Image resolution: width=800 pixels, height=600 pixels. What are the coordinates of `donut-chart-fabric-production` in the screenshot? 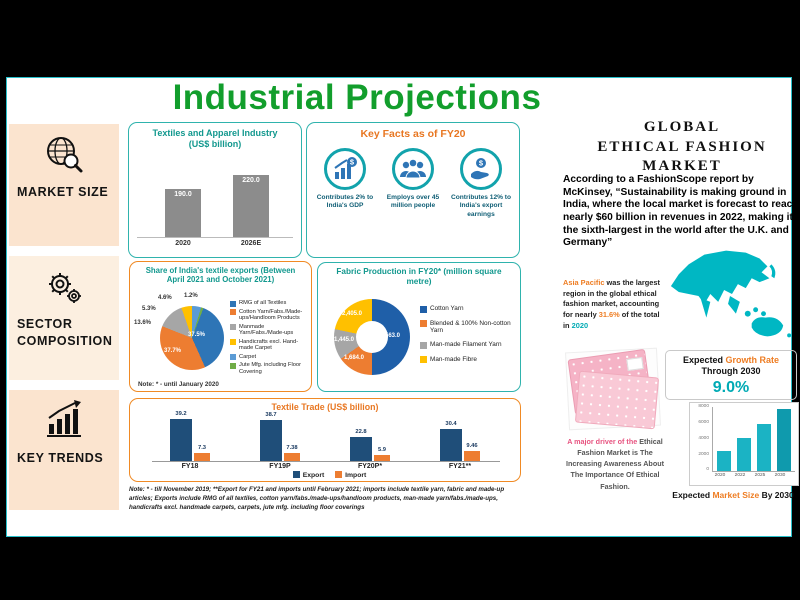 It's located at (372, 337).